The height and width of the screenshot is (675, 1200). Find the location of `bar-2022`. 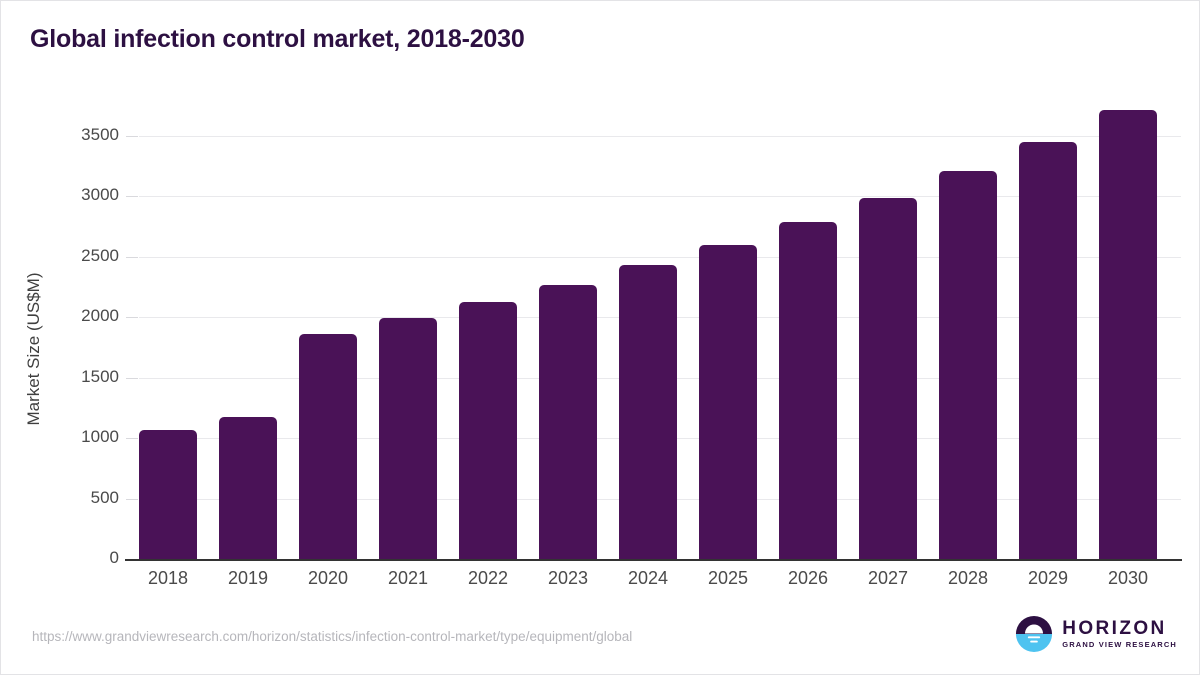

bar-2022 is located at coordinates (488, 430).